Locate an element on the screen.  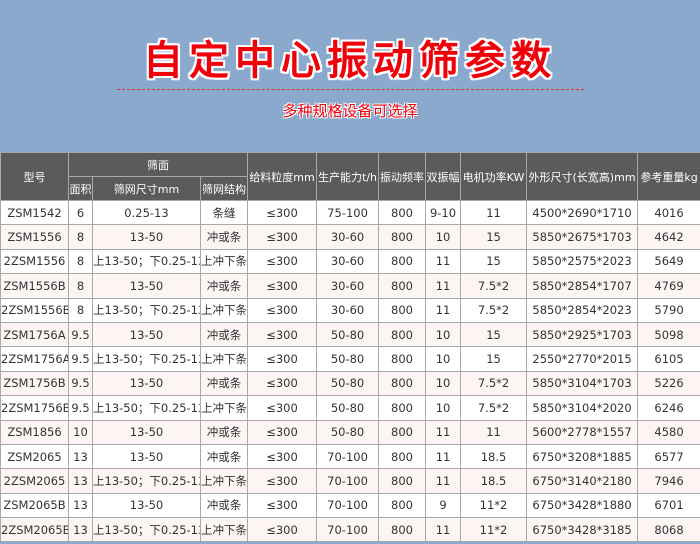
cell-model: ZSM2065 is located at coordinates (34, 456).